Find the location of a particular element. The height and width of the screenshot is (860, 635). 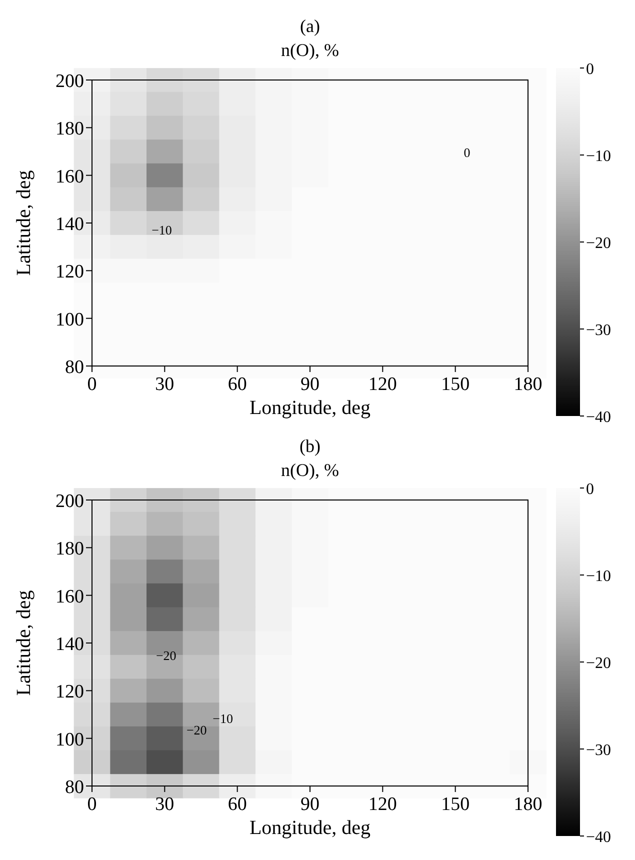

chart-title: (b) is located at coordinates (310, 446).